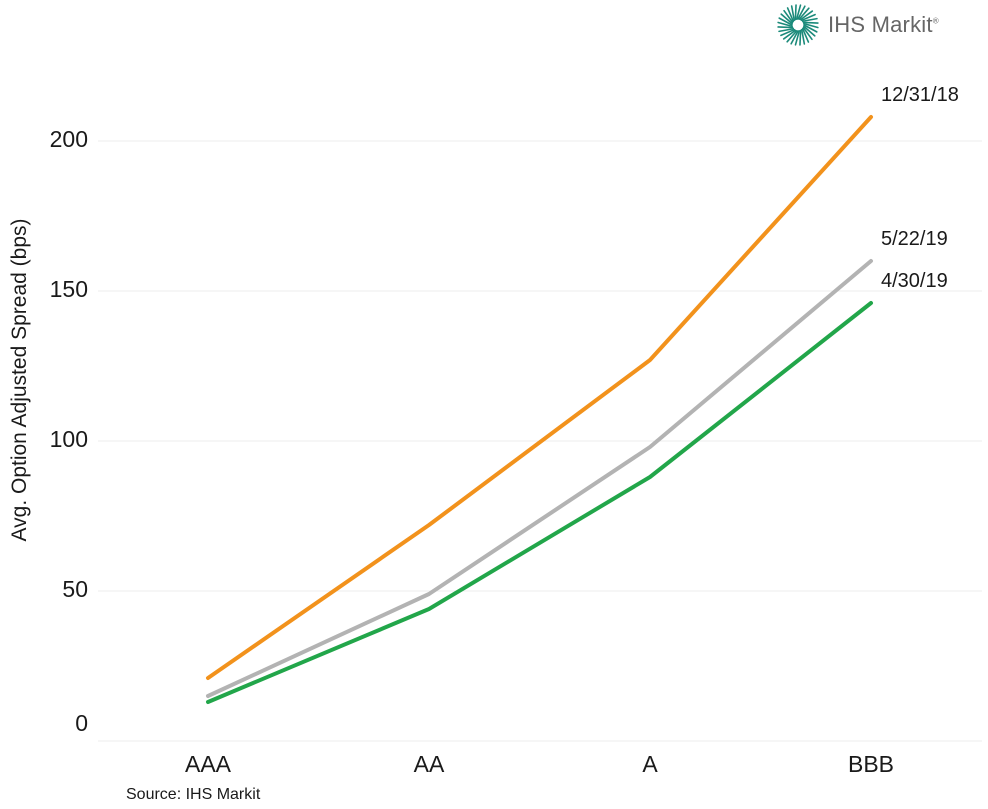 Image resolution: width=988 pixels, height=809 pixels. What do you see at coordinates (208, 764) in the screenshot?
I see `x-tick-label: AAA` at bounding box center [208, 764].